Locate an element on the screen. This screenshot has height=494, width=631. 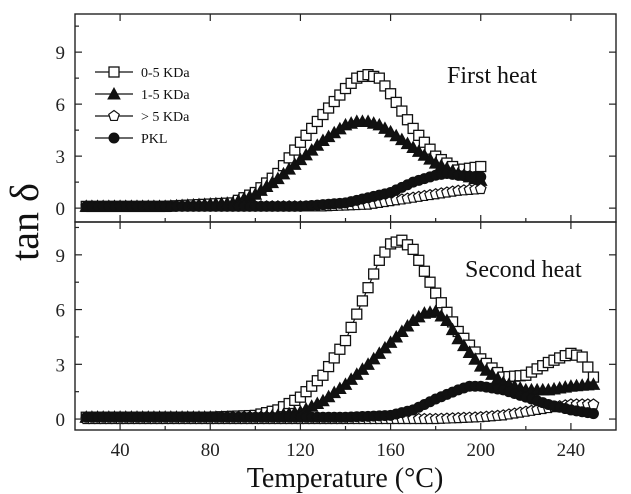
legend: 0-5 KDa 1-5 KDa > 5 KDa PKL is located at coordinates (142, 106).